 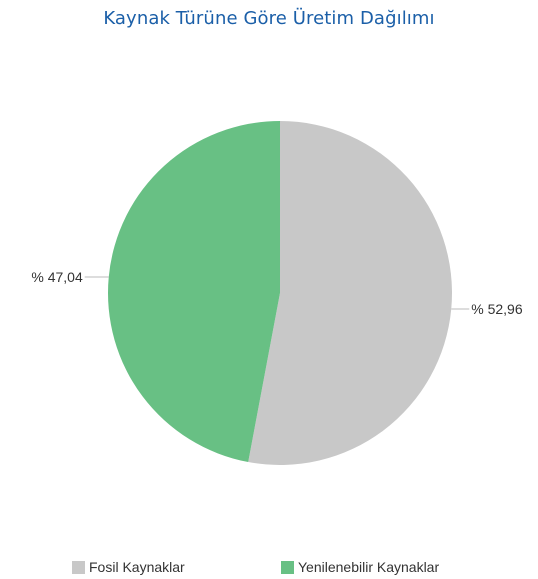 I want to click on legend-item-fosil: Fosil Kaynaklar, so click(x=128, y=567).